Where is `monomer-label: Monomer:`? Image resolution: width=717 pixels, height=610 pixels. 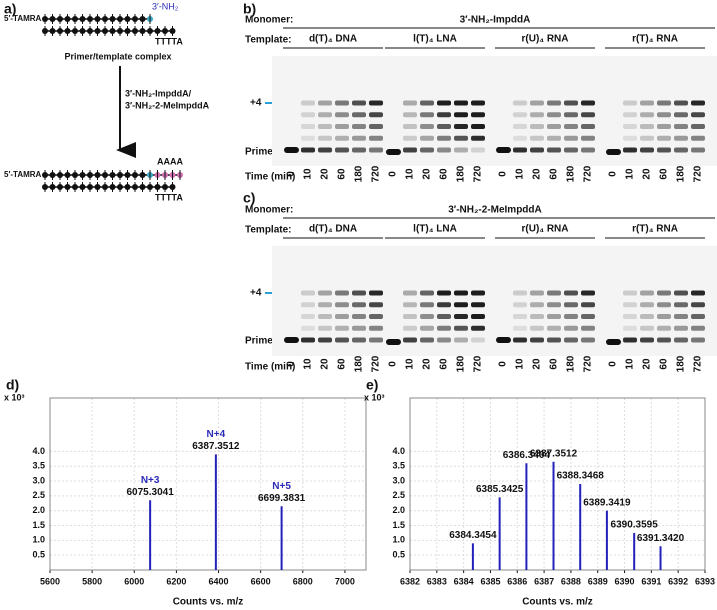
monomer-label: Monomer: is located at coordinates (269, 20).